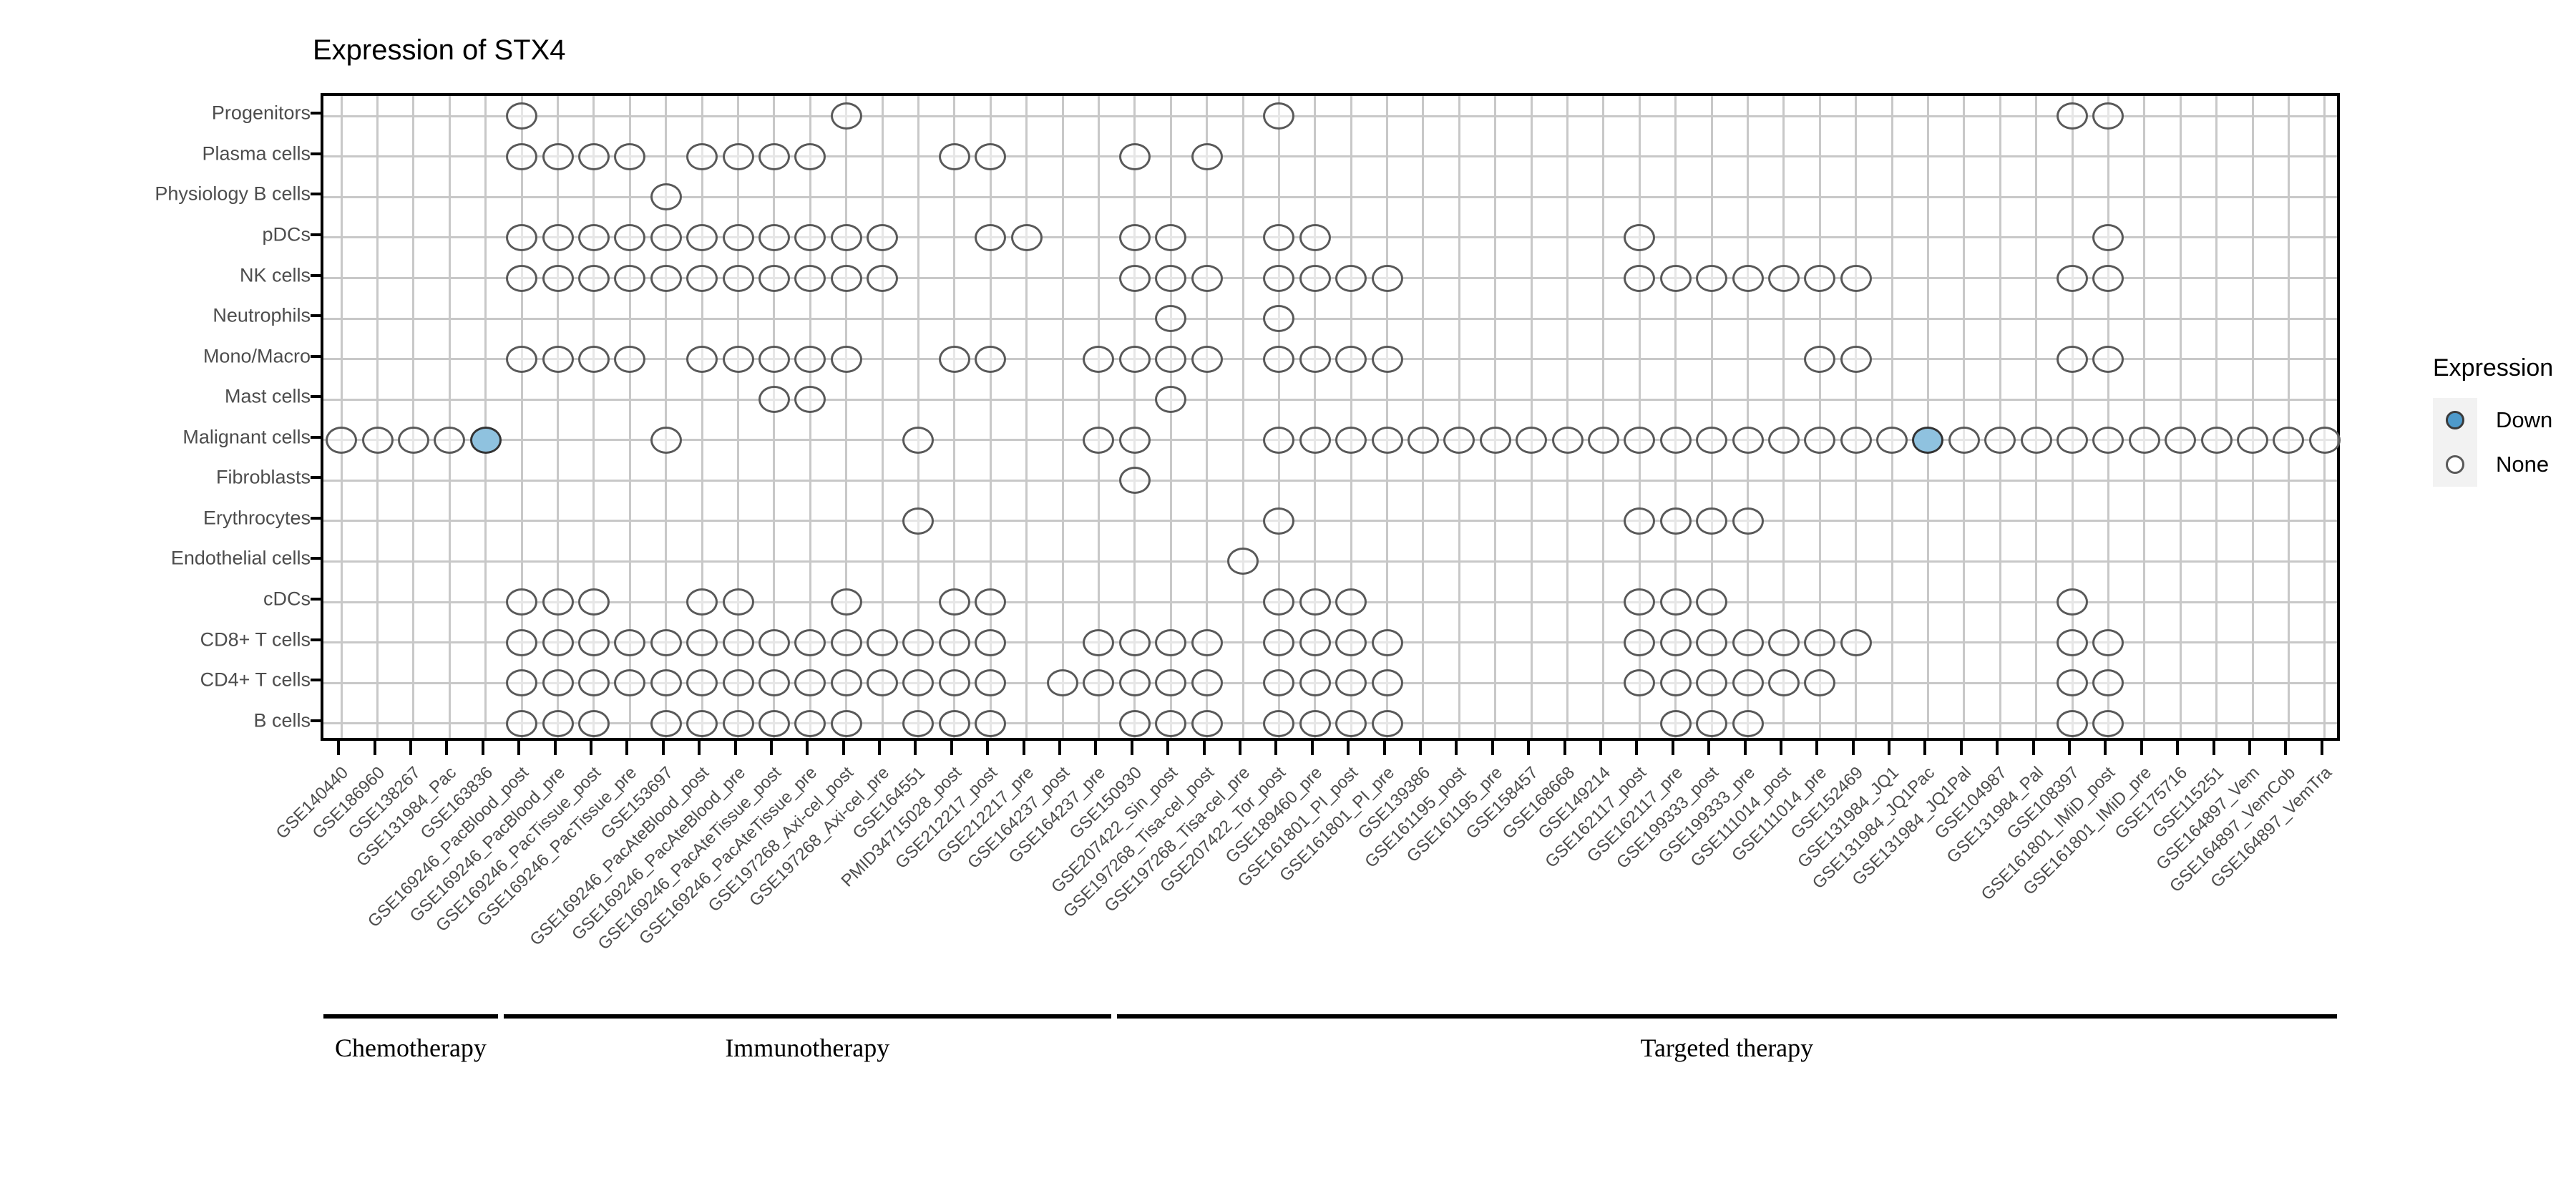  What do you see at coordinates (2493, 464) in the screenshot?
I see `legend-item: None` at bounding box center [2493, 464].